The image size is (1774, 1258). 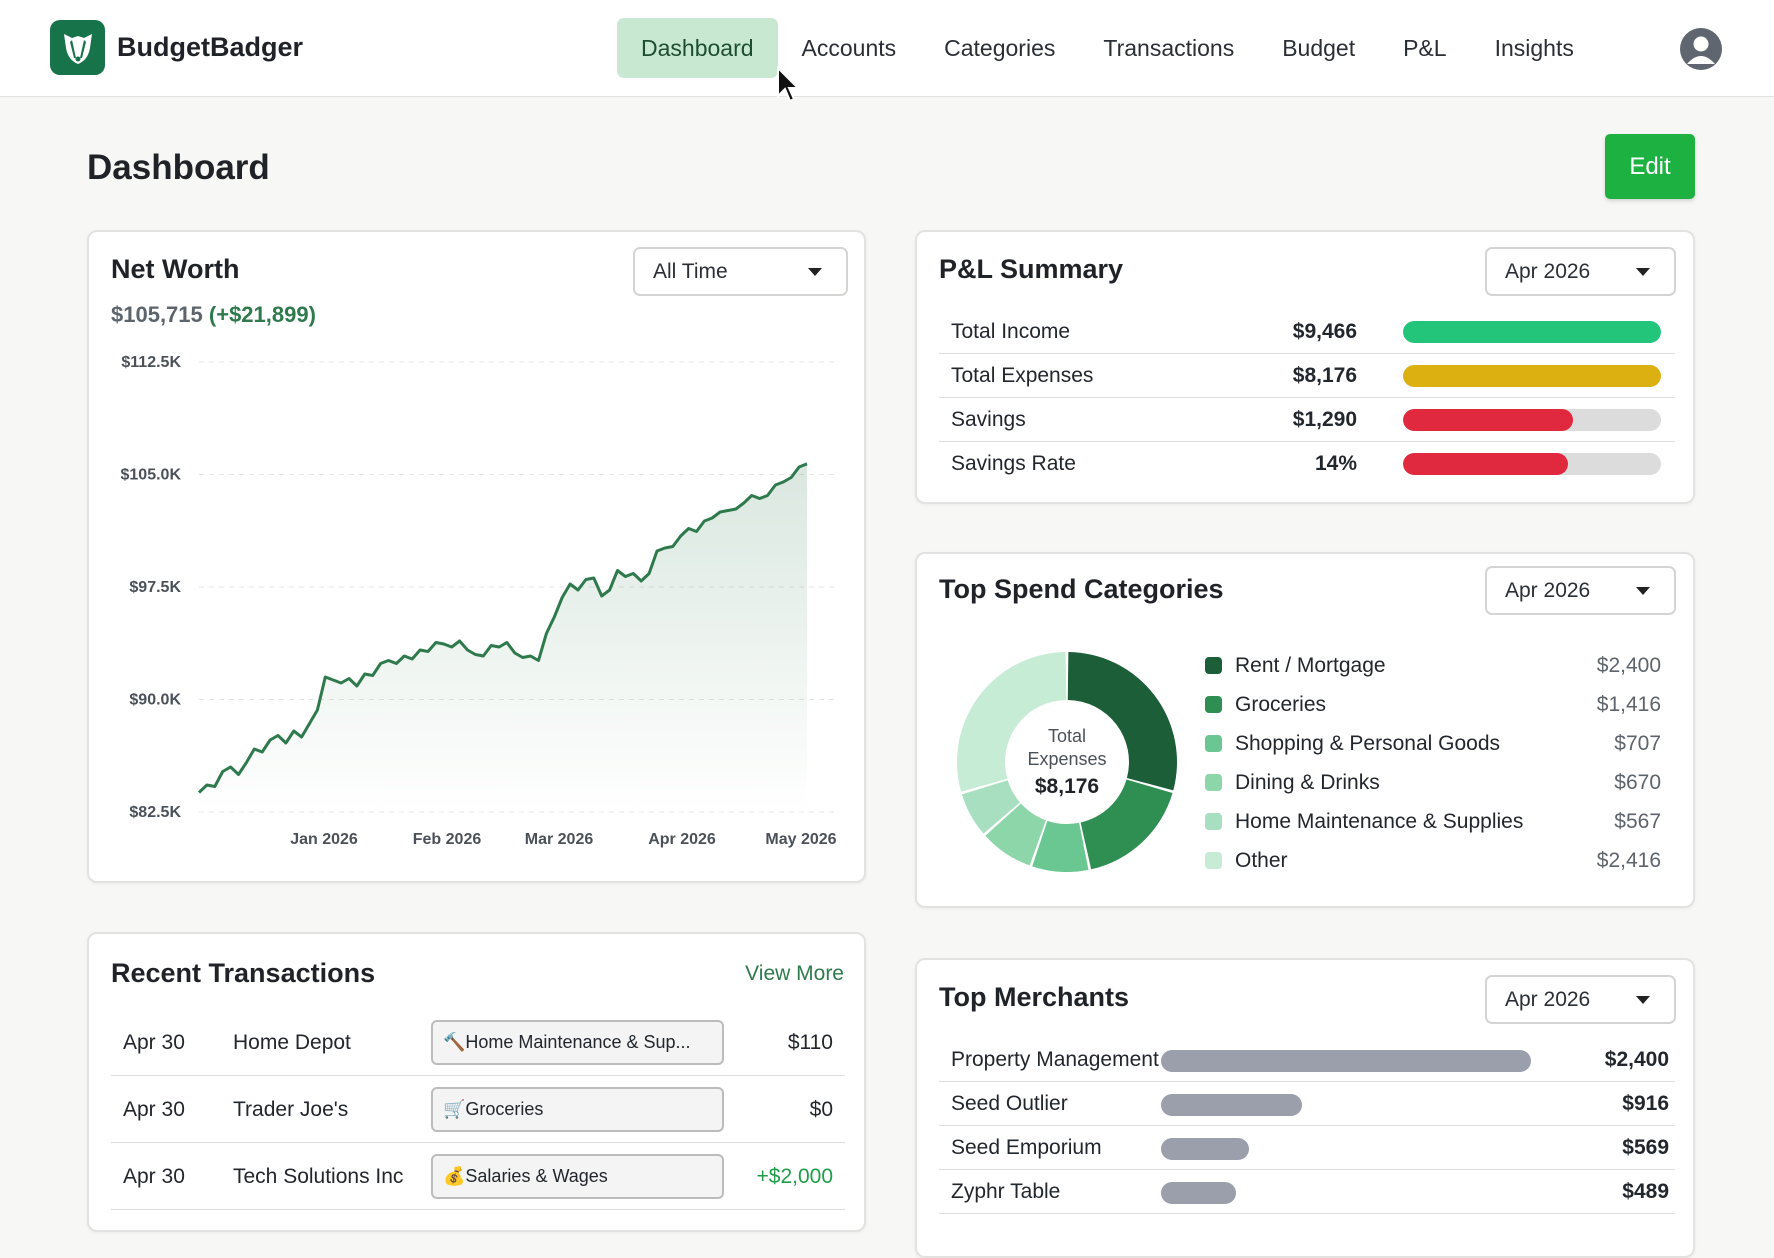 I want to click on merchant-row: Zyphr Table $489, so click(x=1307, y=1192).